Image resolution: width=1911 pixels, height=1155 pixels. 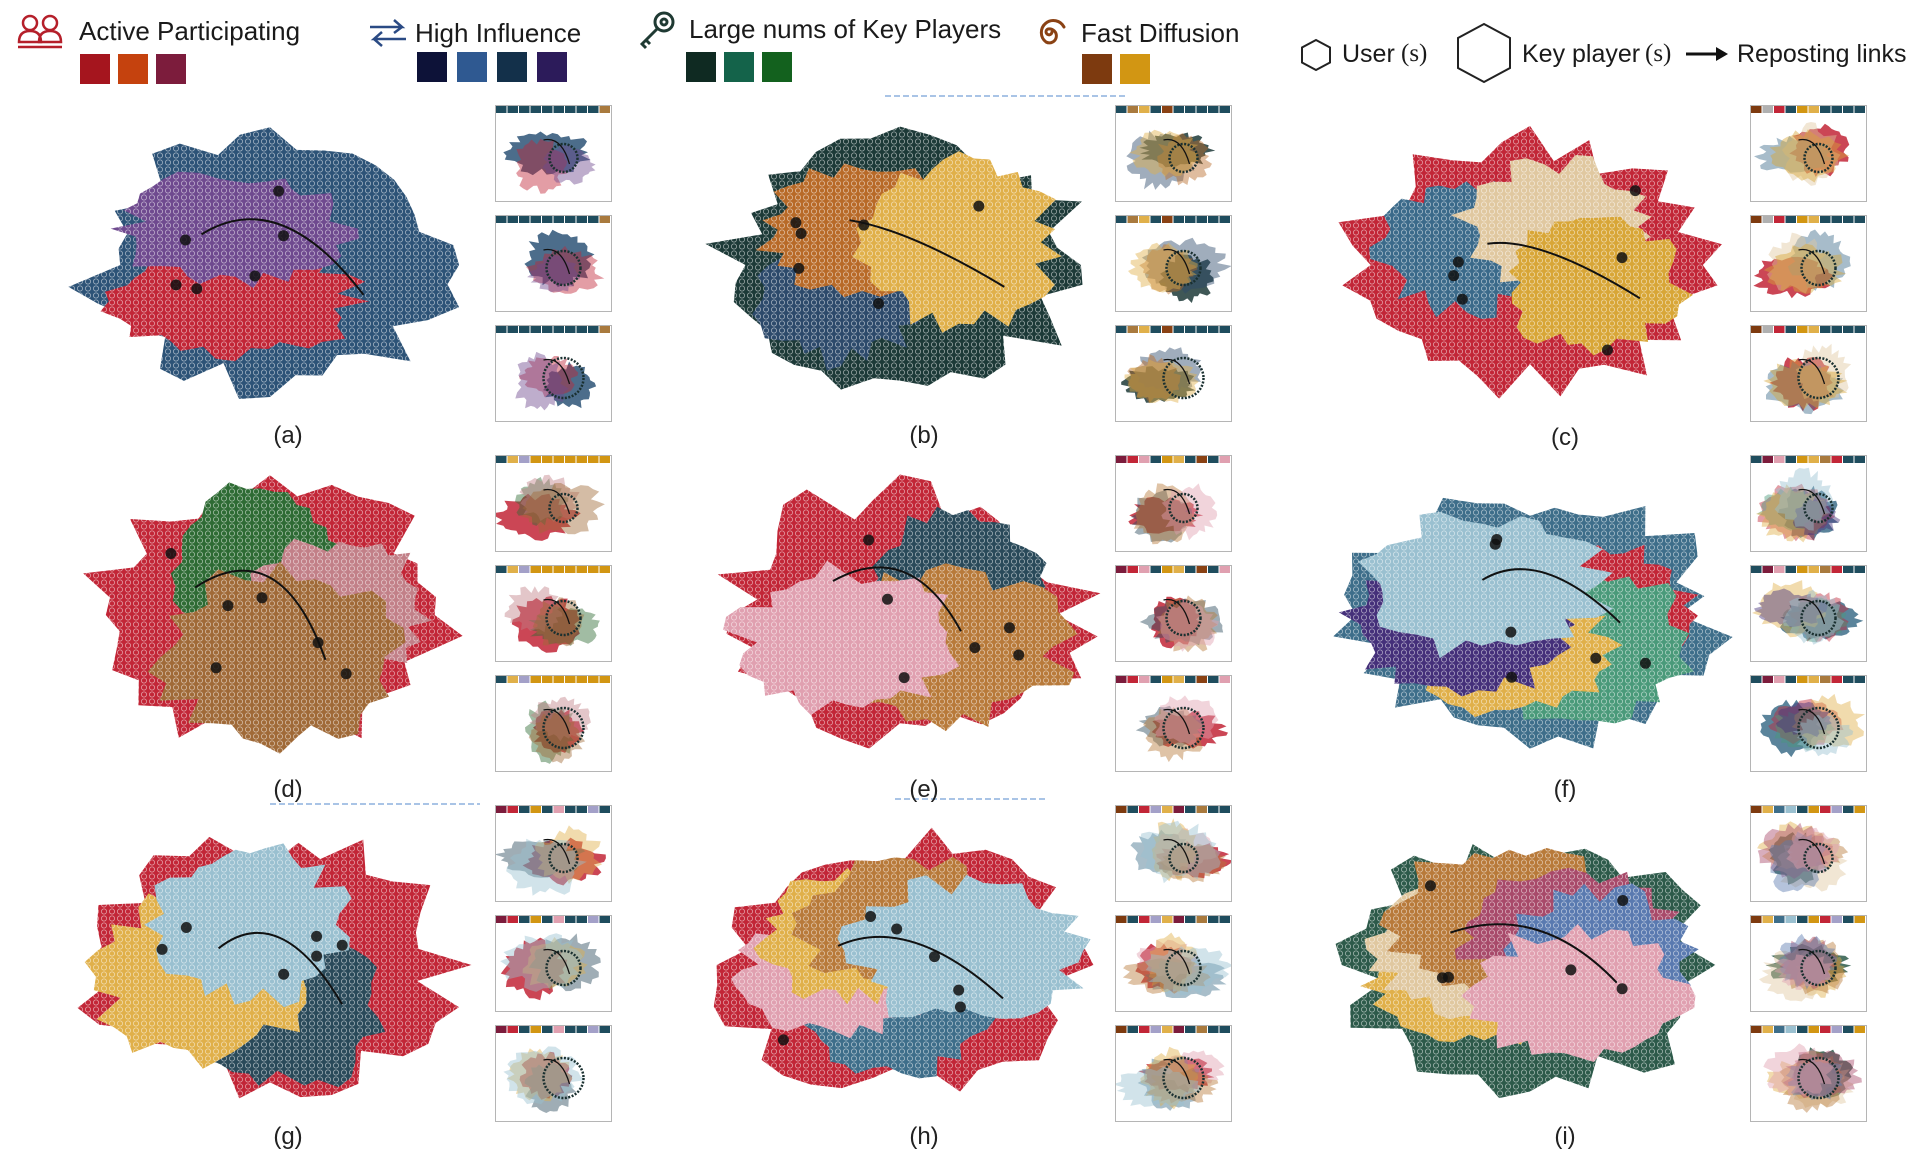 What do you see at coordinates (1822, 54) in the screenshot?
I see `reposting-links-label: Reposting links` at bounding box center [1822, 54].